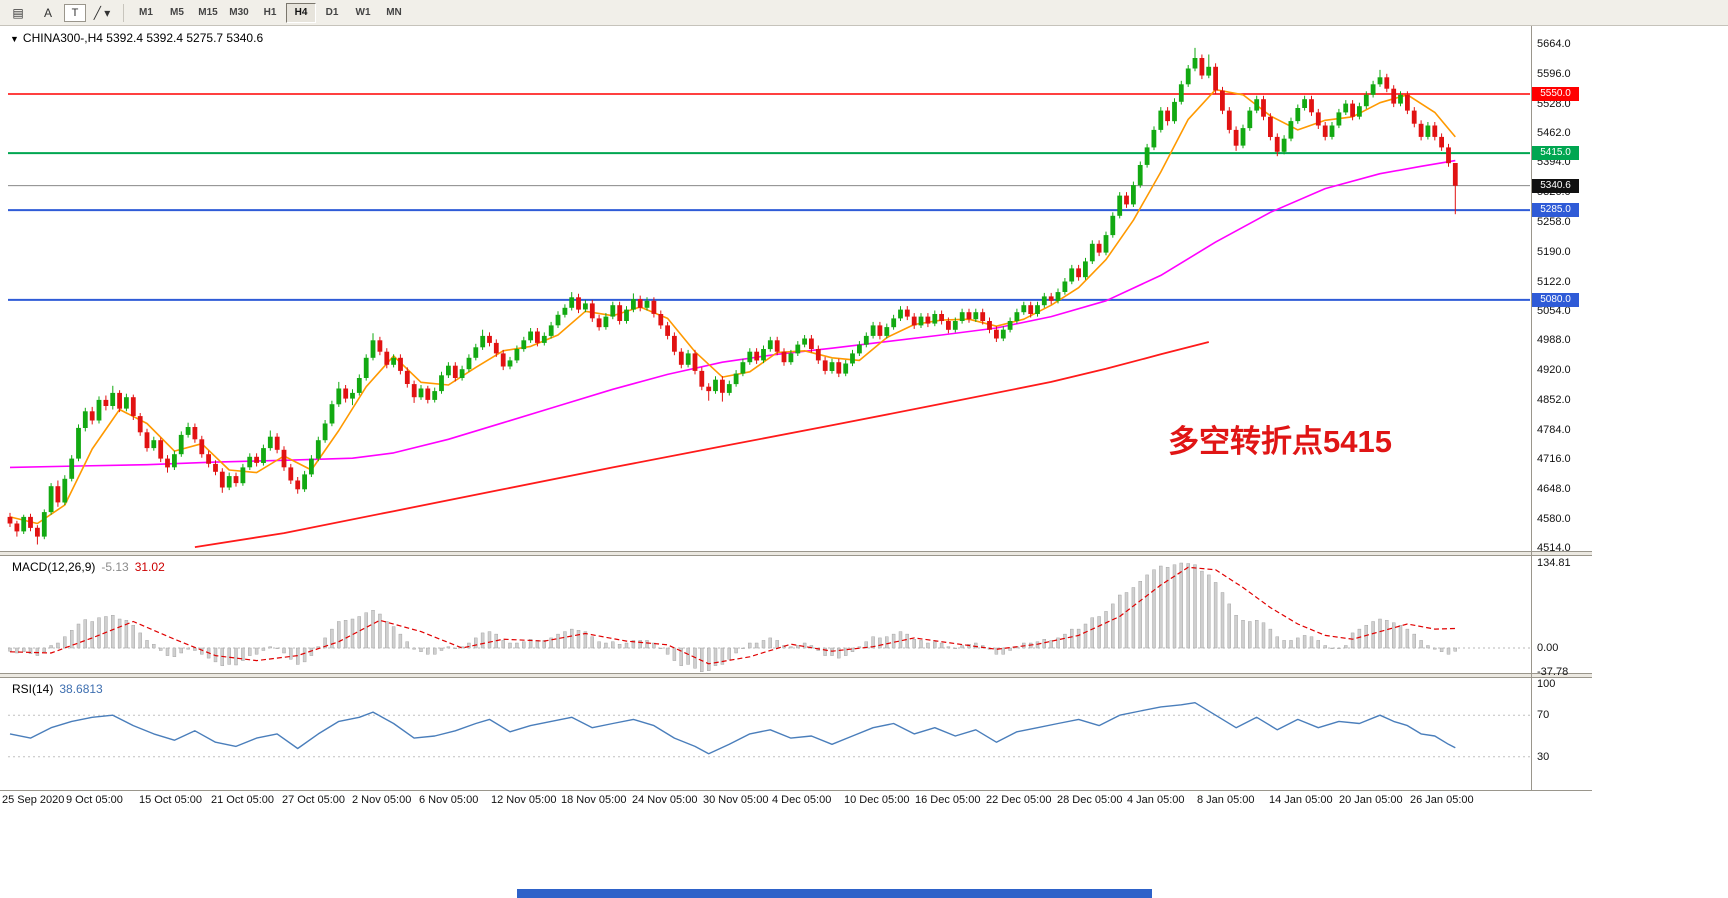 The height and width of the screenshot is (898, 1728). I want to click on time-axis-label: 21 Oct 05:00, so click(242, 800).